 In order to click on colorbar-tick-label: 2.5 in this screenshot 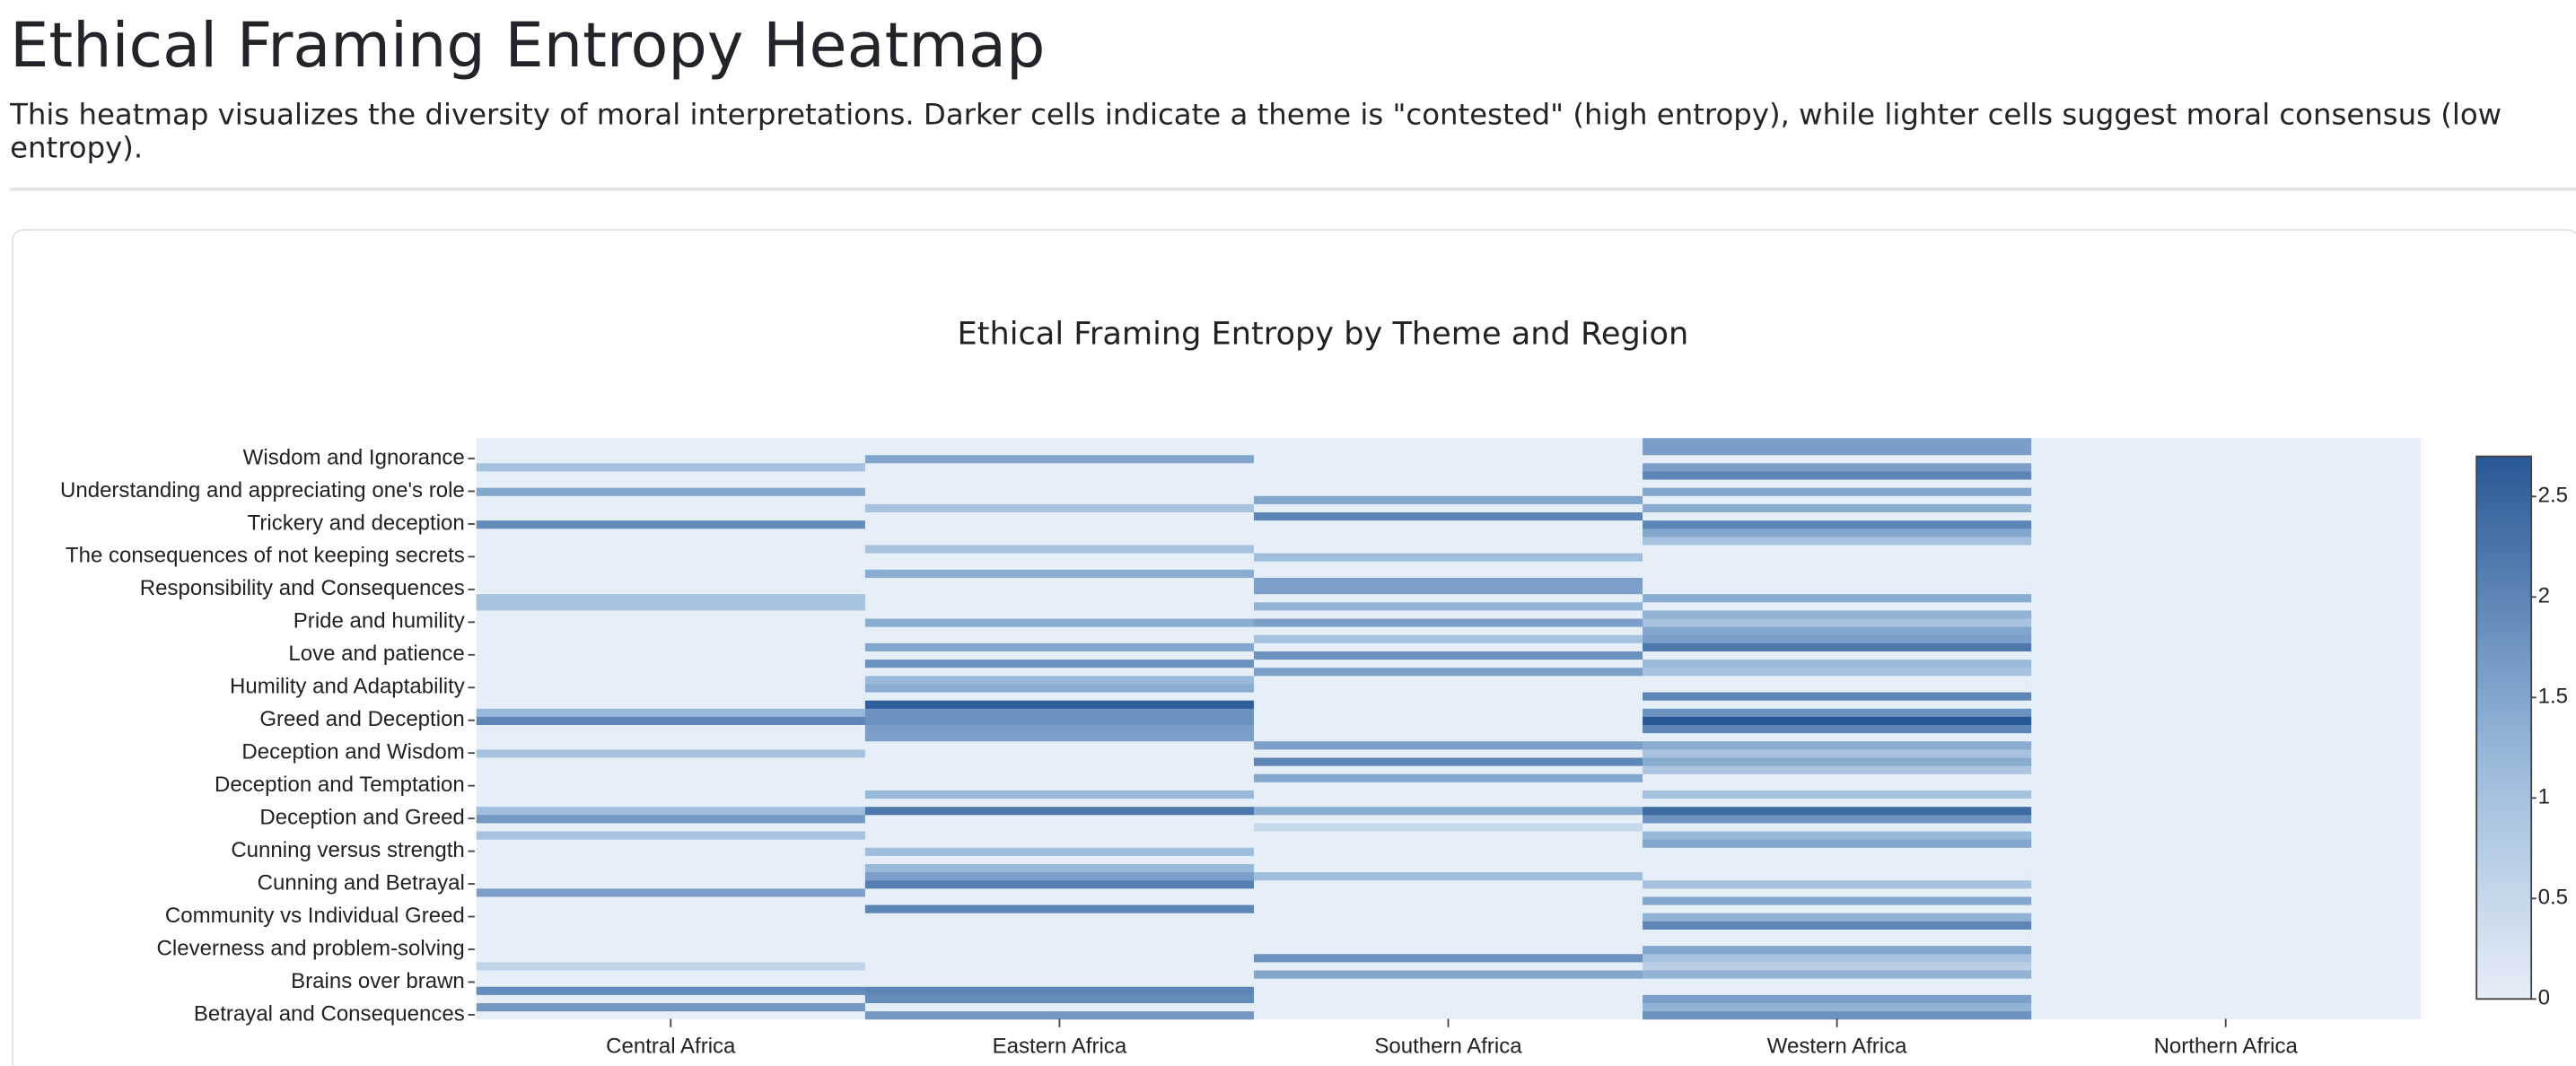, I will do `click(2553, 496)`.